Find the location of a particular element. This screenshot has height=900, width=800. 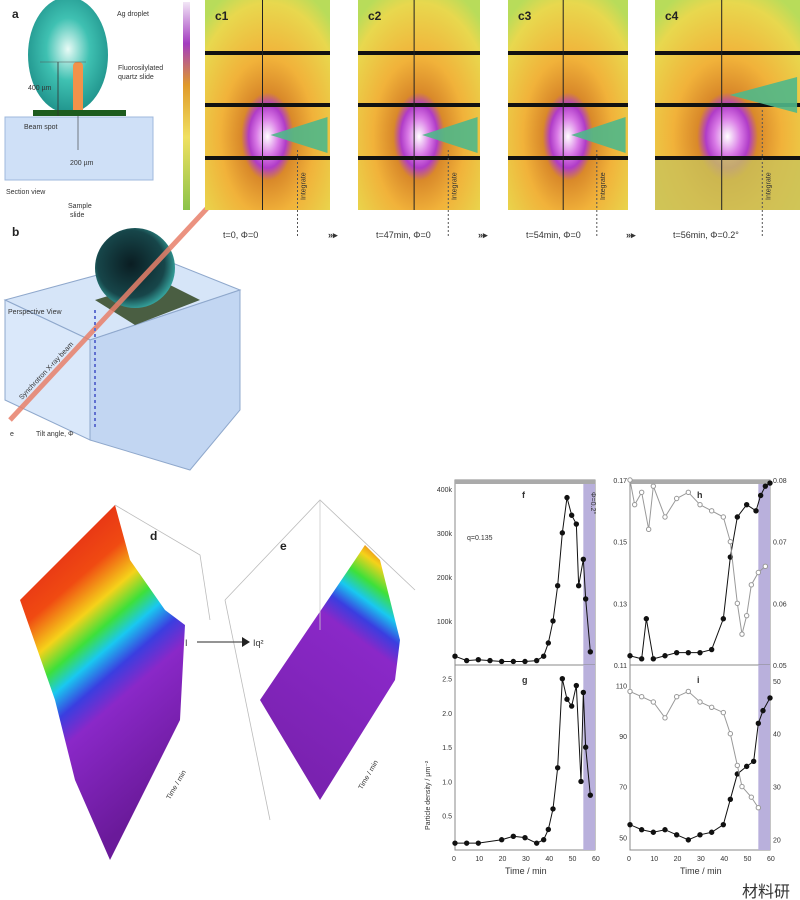

x-tick-label: 40 is located at coordinates (724, 859).